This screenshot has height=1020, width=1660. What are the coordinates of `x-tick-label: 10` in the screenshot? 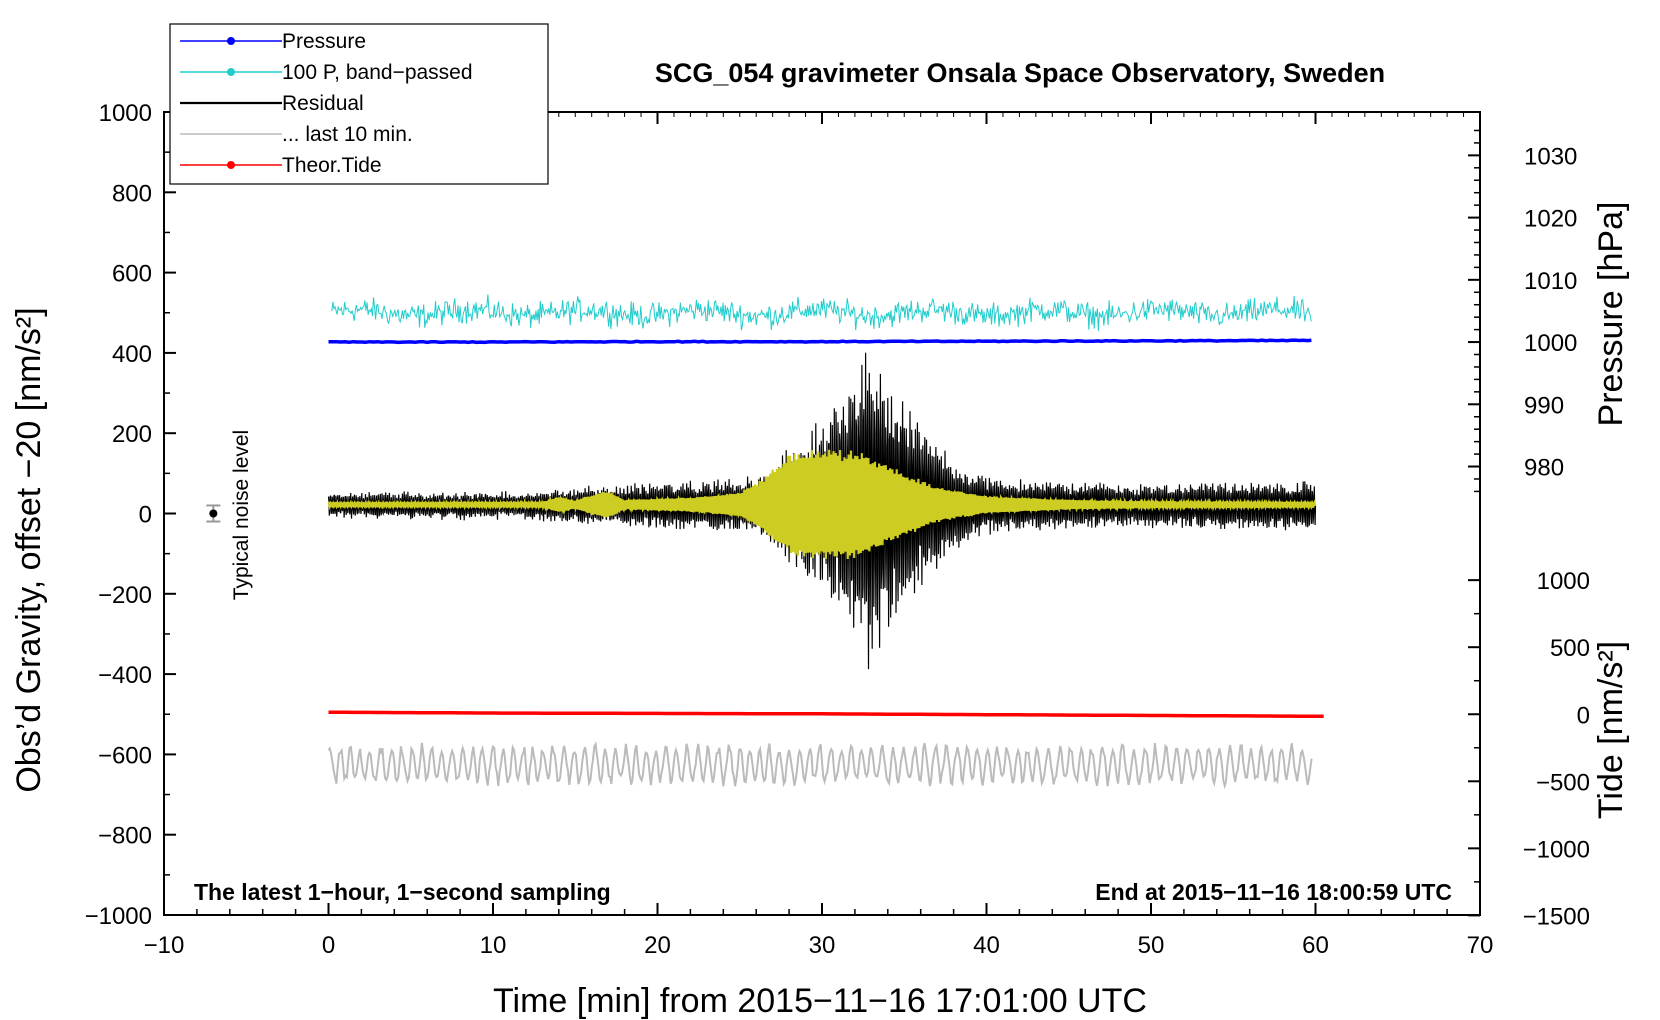 It's located at (493, 945).